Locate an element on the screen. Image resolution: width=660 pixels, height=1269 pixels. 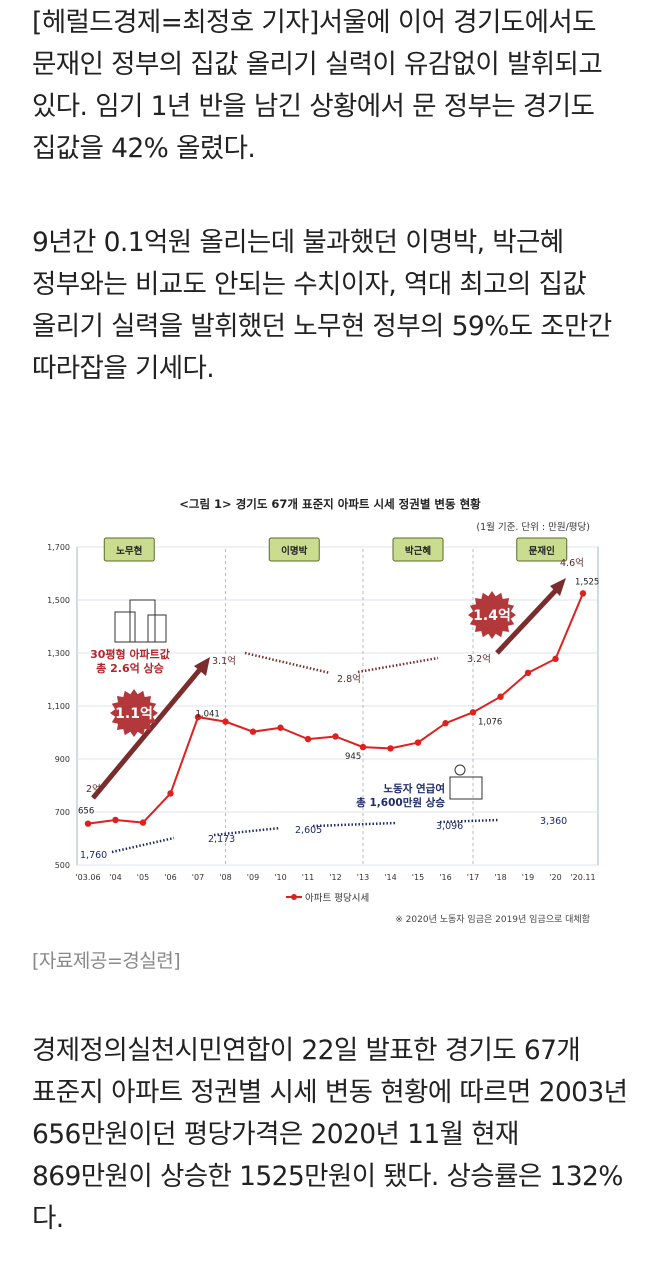
apartment-note: 총 2.6억 상승 is located at coordinates (130, 668).